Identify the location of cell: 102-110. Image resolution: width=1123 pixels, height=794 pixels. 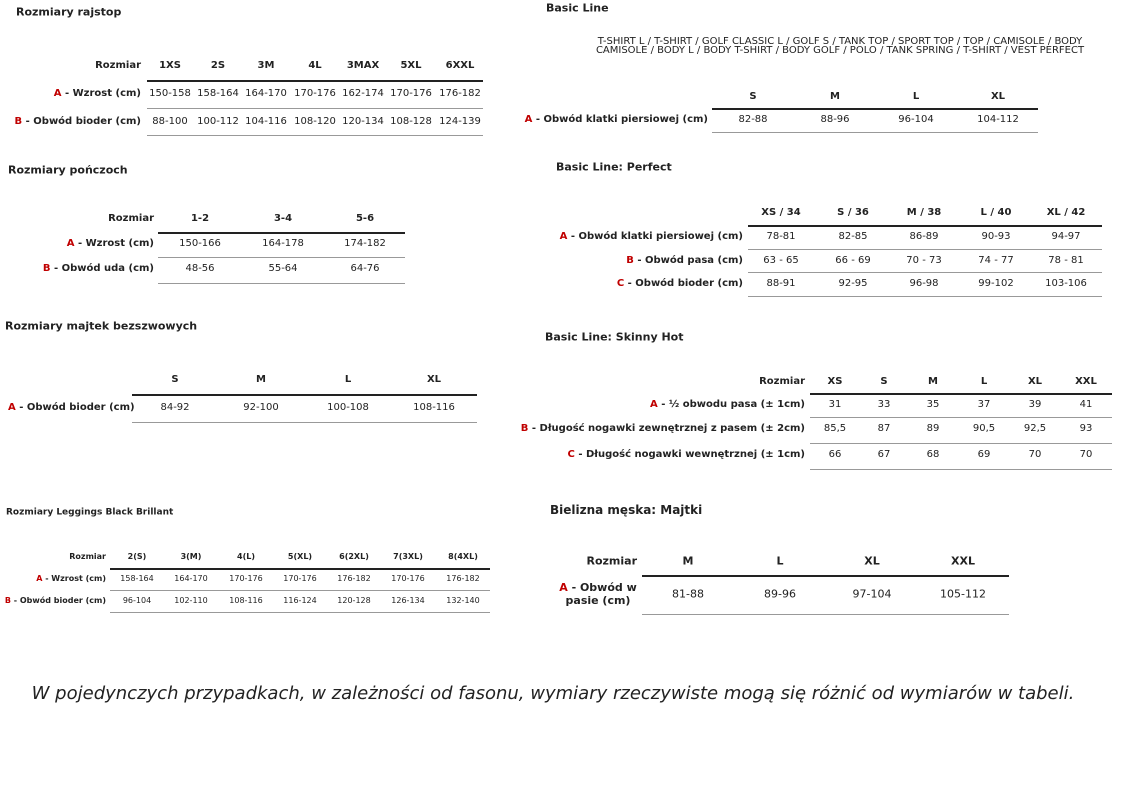
(191, 600).